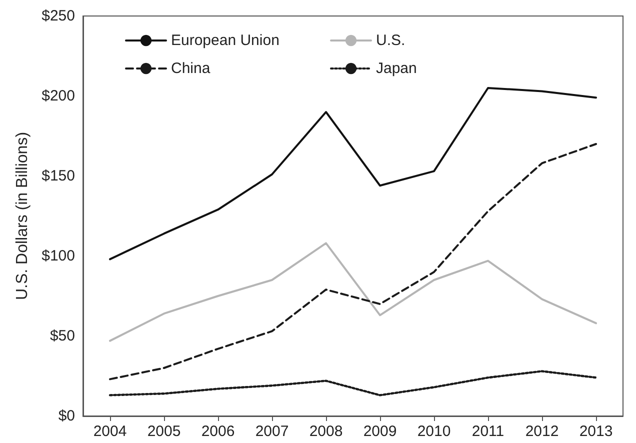  What do you see at coordinates (62, 336) in the screenshot?
I see `y-tick-label: $50` at bounding box center [62, 336].